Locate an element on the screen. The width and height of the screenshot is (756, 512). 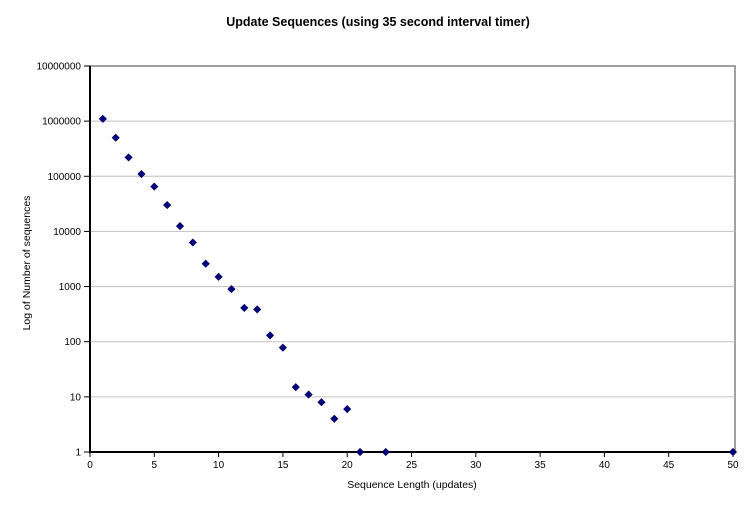
y-tick-label: 1 is located at coordinates (78, 453).